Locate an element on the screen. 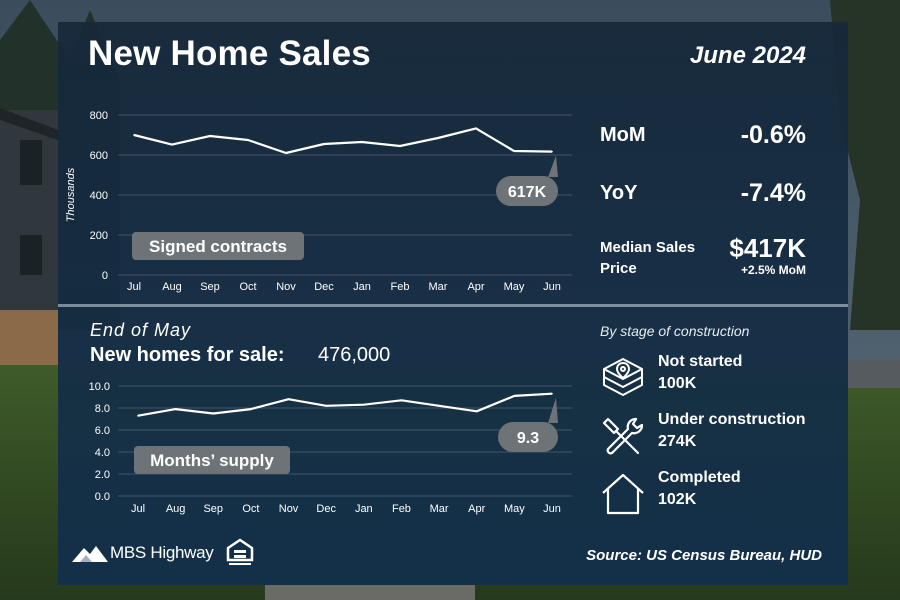 The height and width of the screenshot is (600, 900). stage-value: 102K is located at coordinates (677, 499).